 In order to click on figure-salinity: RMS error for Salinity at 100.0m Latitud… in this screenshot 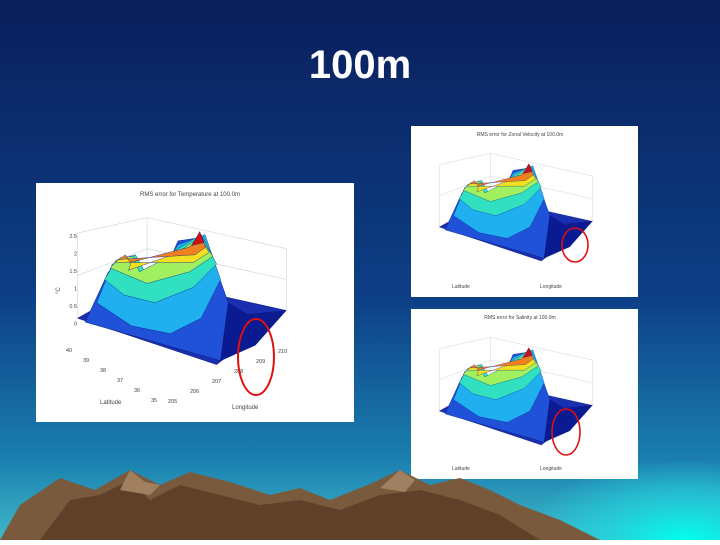, I will do `click(524, 394)`.